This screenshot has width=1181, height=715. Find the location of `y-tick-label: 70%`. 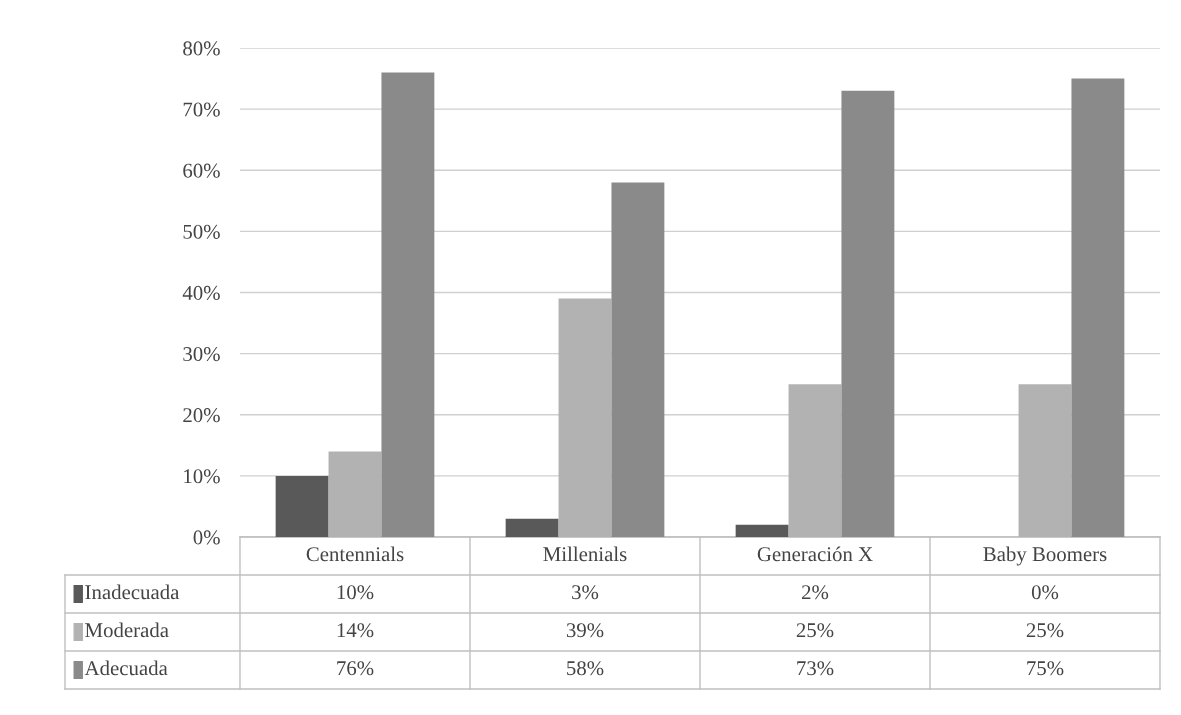

y-tick-label: 70% is located at coordinates (201, 109).